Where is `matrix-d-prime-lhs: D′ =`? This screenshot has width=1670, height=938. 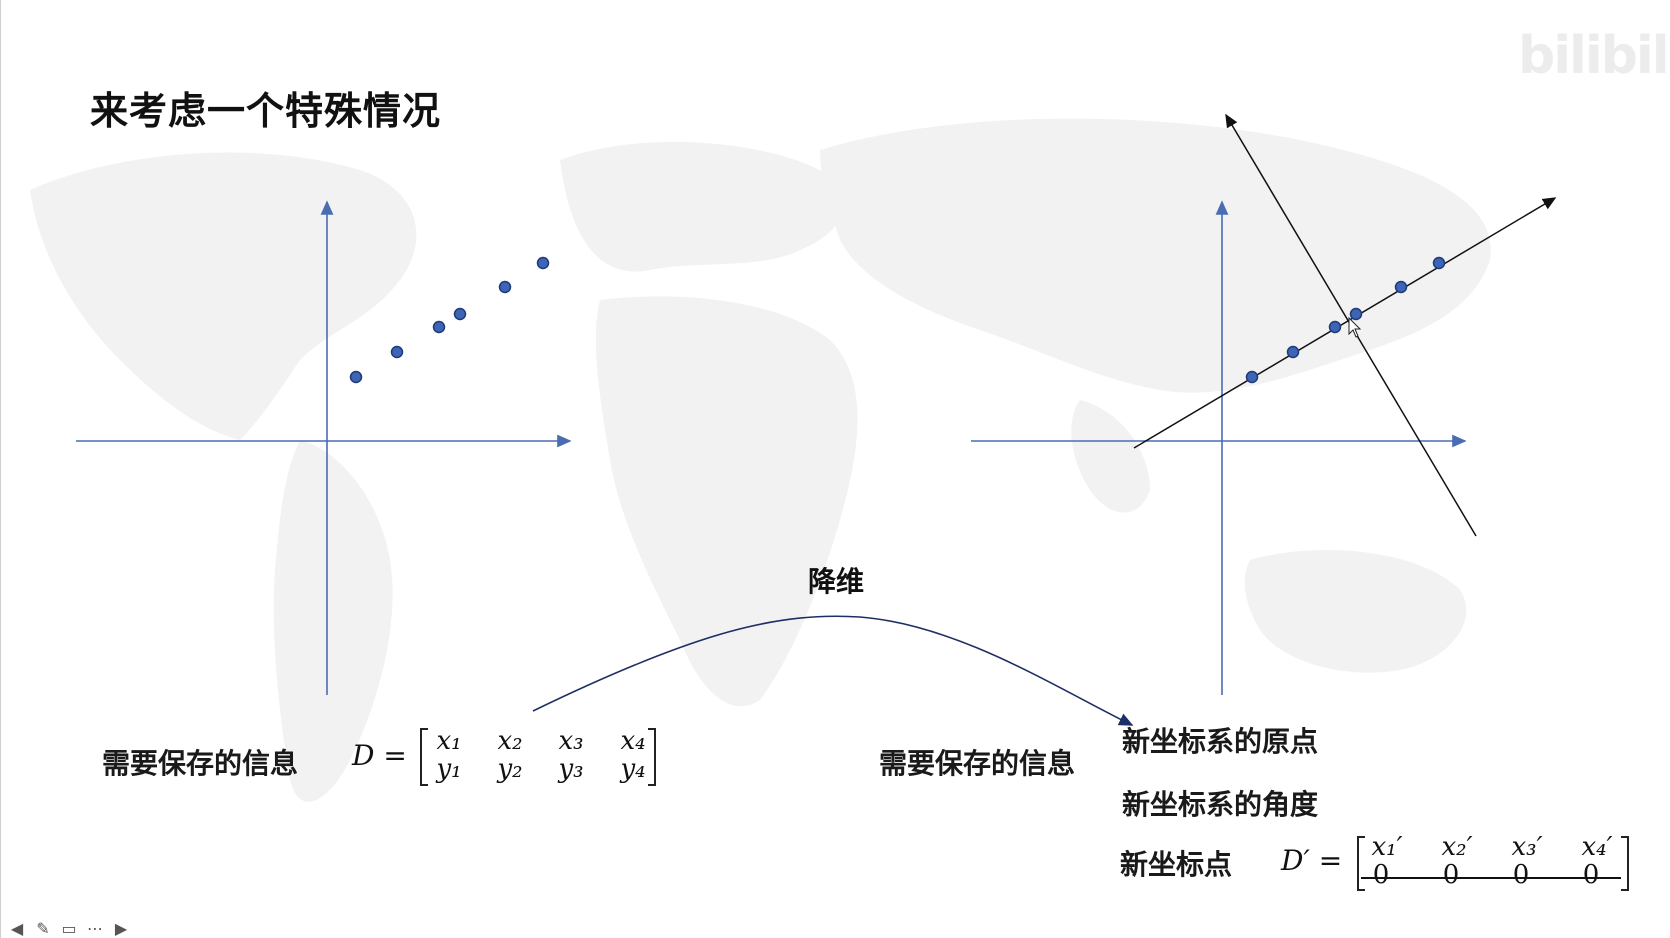 matrix-d-prime-lhs: D′ = is located at coordinates (1312, 860).